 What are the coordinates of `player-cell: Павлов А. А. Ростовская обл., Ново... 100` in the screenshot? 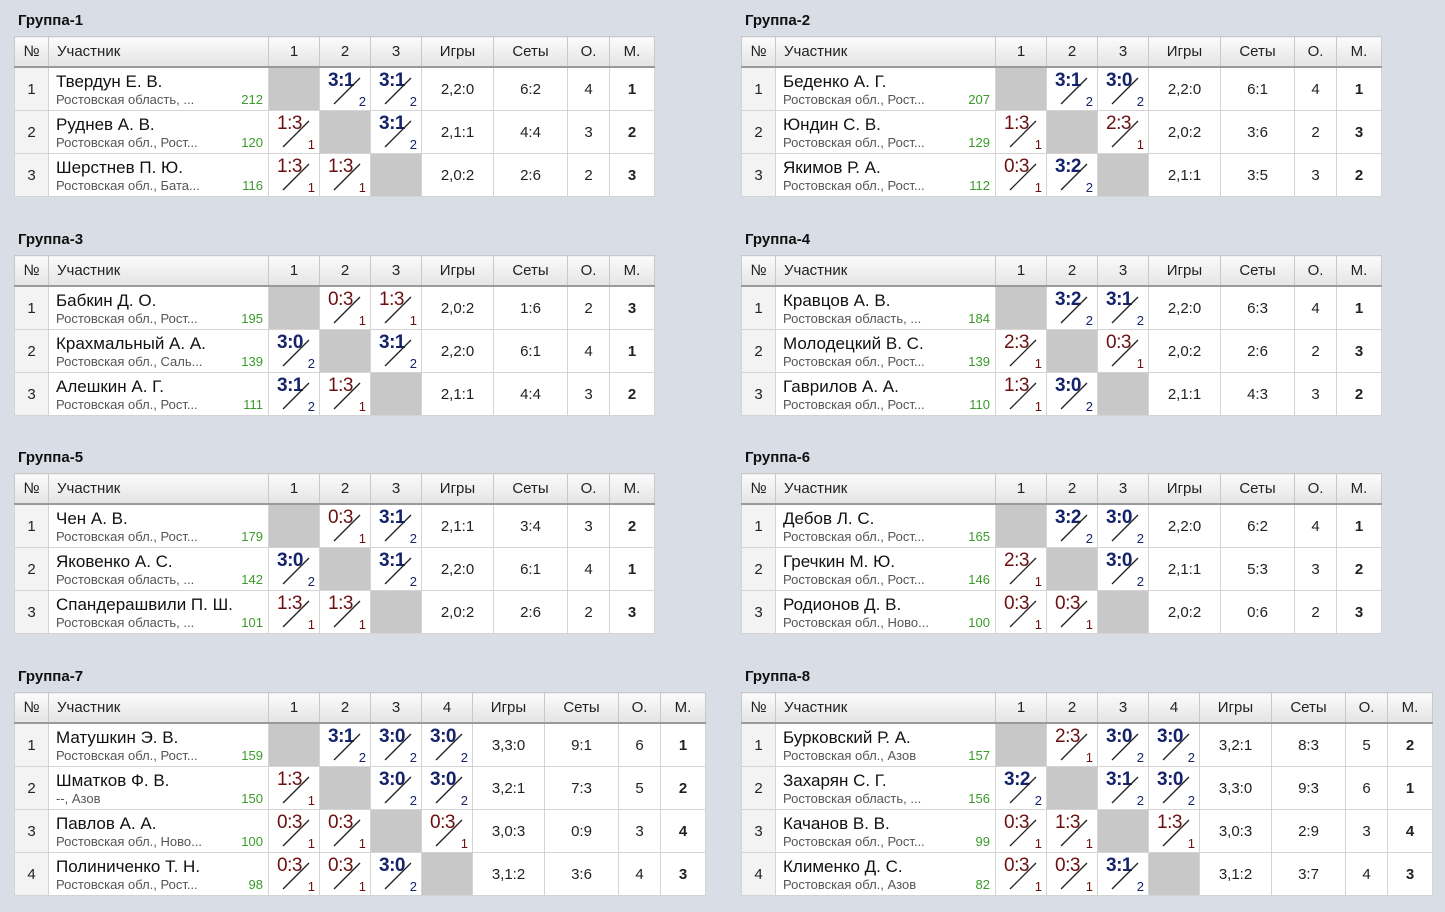 It's located at (158, 831).